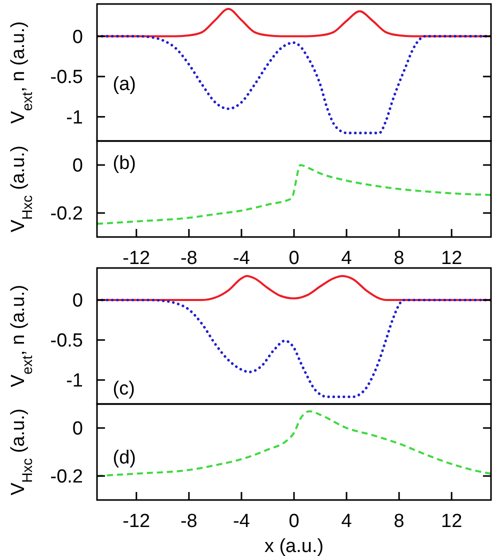  I want to click on x-axis-title: x (a.u.), so click(294, 546).